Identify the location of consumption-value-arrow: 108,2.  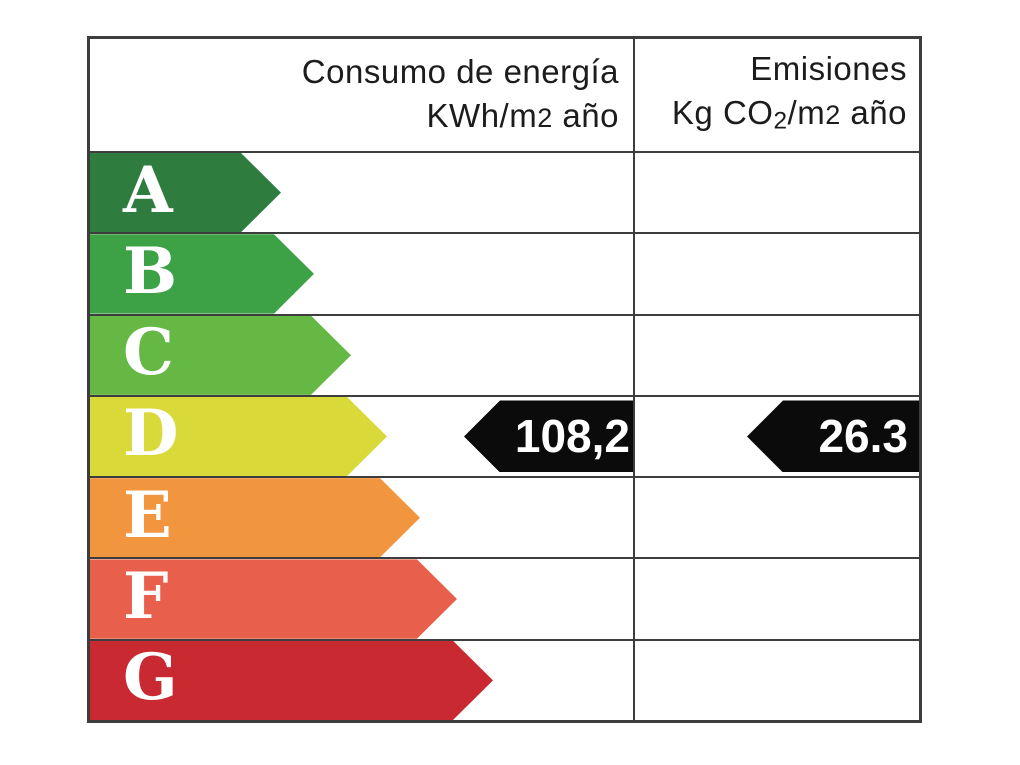
(549, 436).